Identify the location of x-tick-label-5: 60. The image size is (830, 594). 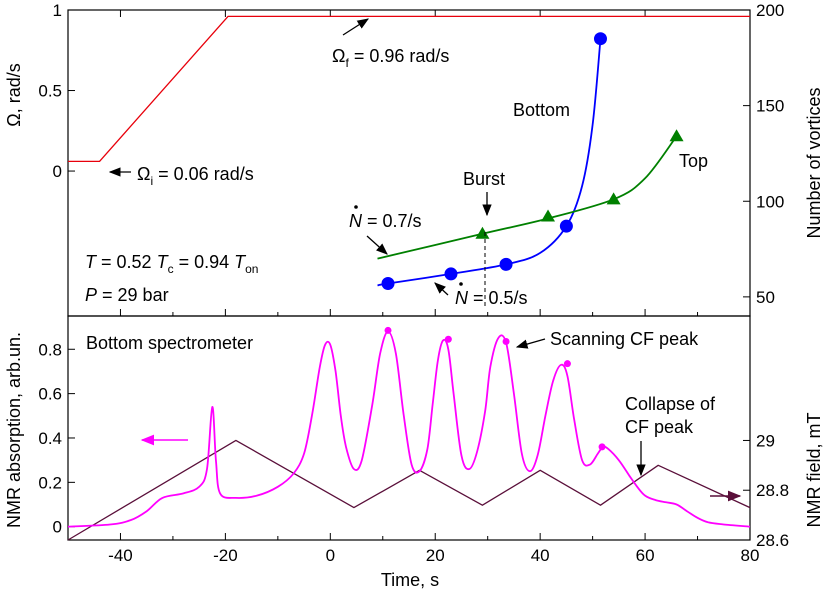
(645, 555).